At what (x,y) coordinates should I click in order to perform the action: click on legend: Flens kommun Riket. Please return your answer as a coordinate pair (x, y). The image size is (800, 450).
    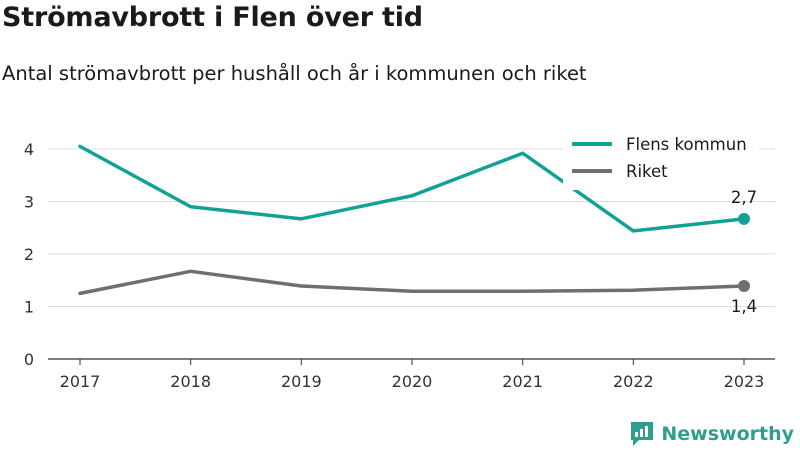
    Looking at the image, I should click on (661, 159).